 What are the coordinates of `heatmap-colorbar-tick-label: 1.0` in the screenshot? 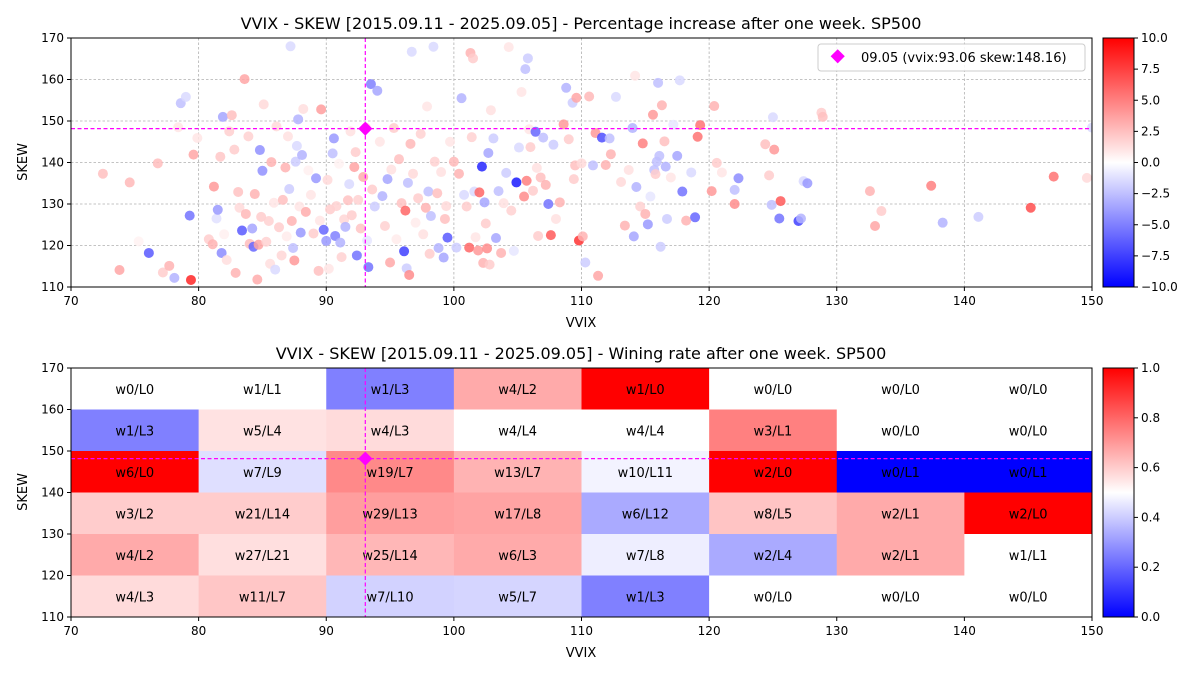 It's located at (1150, 368).